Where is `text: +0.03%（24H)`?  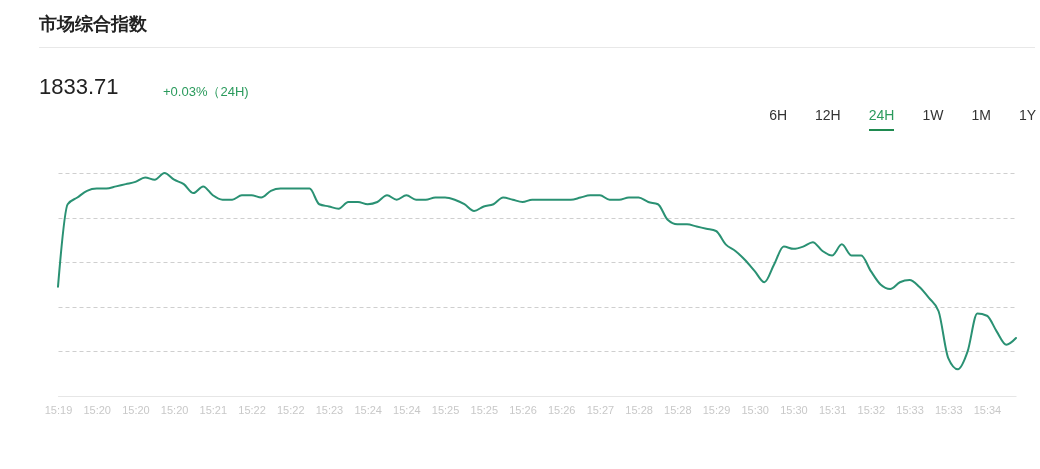 text: +0.03%（24H) is located at coordinates (206, 92).